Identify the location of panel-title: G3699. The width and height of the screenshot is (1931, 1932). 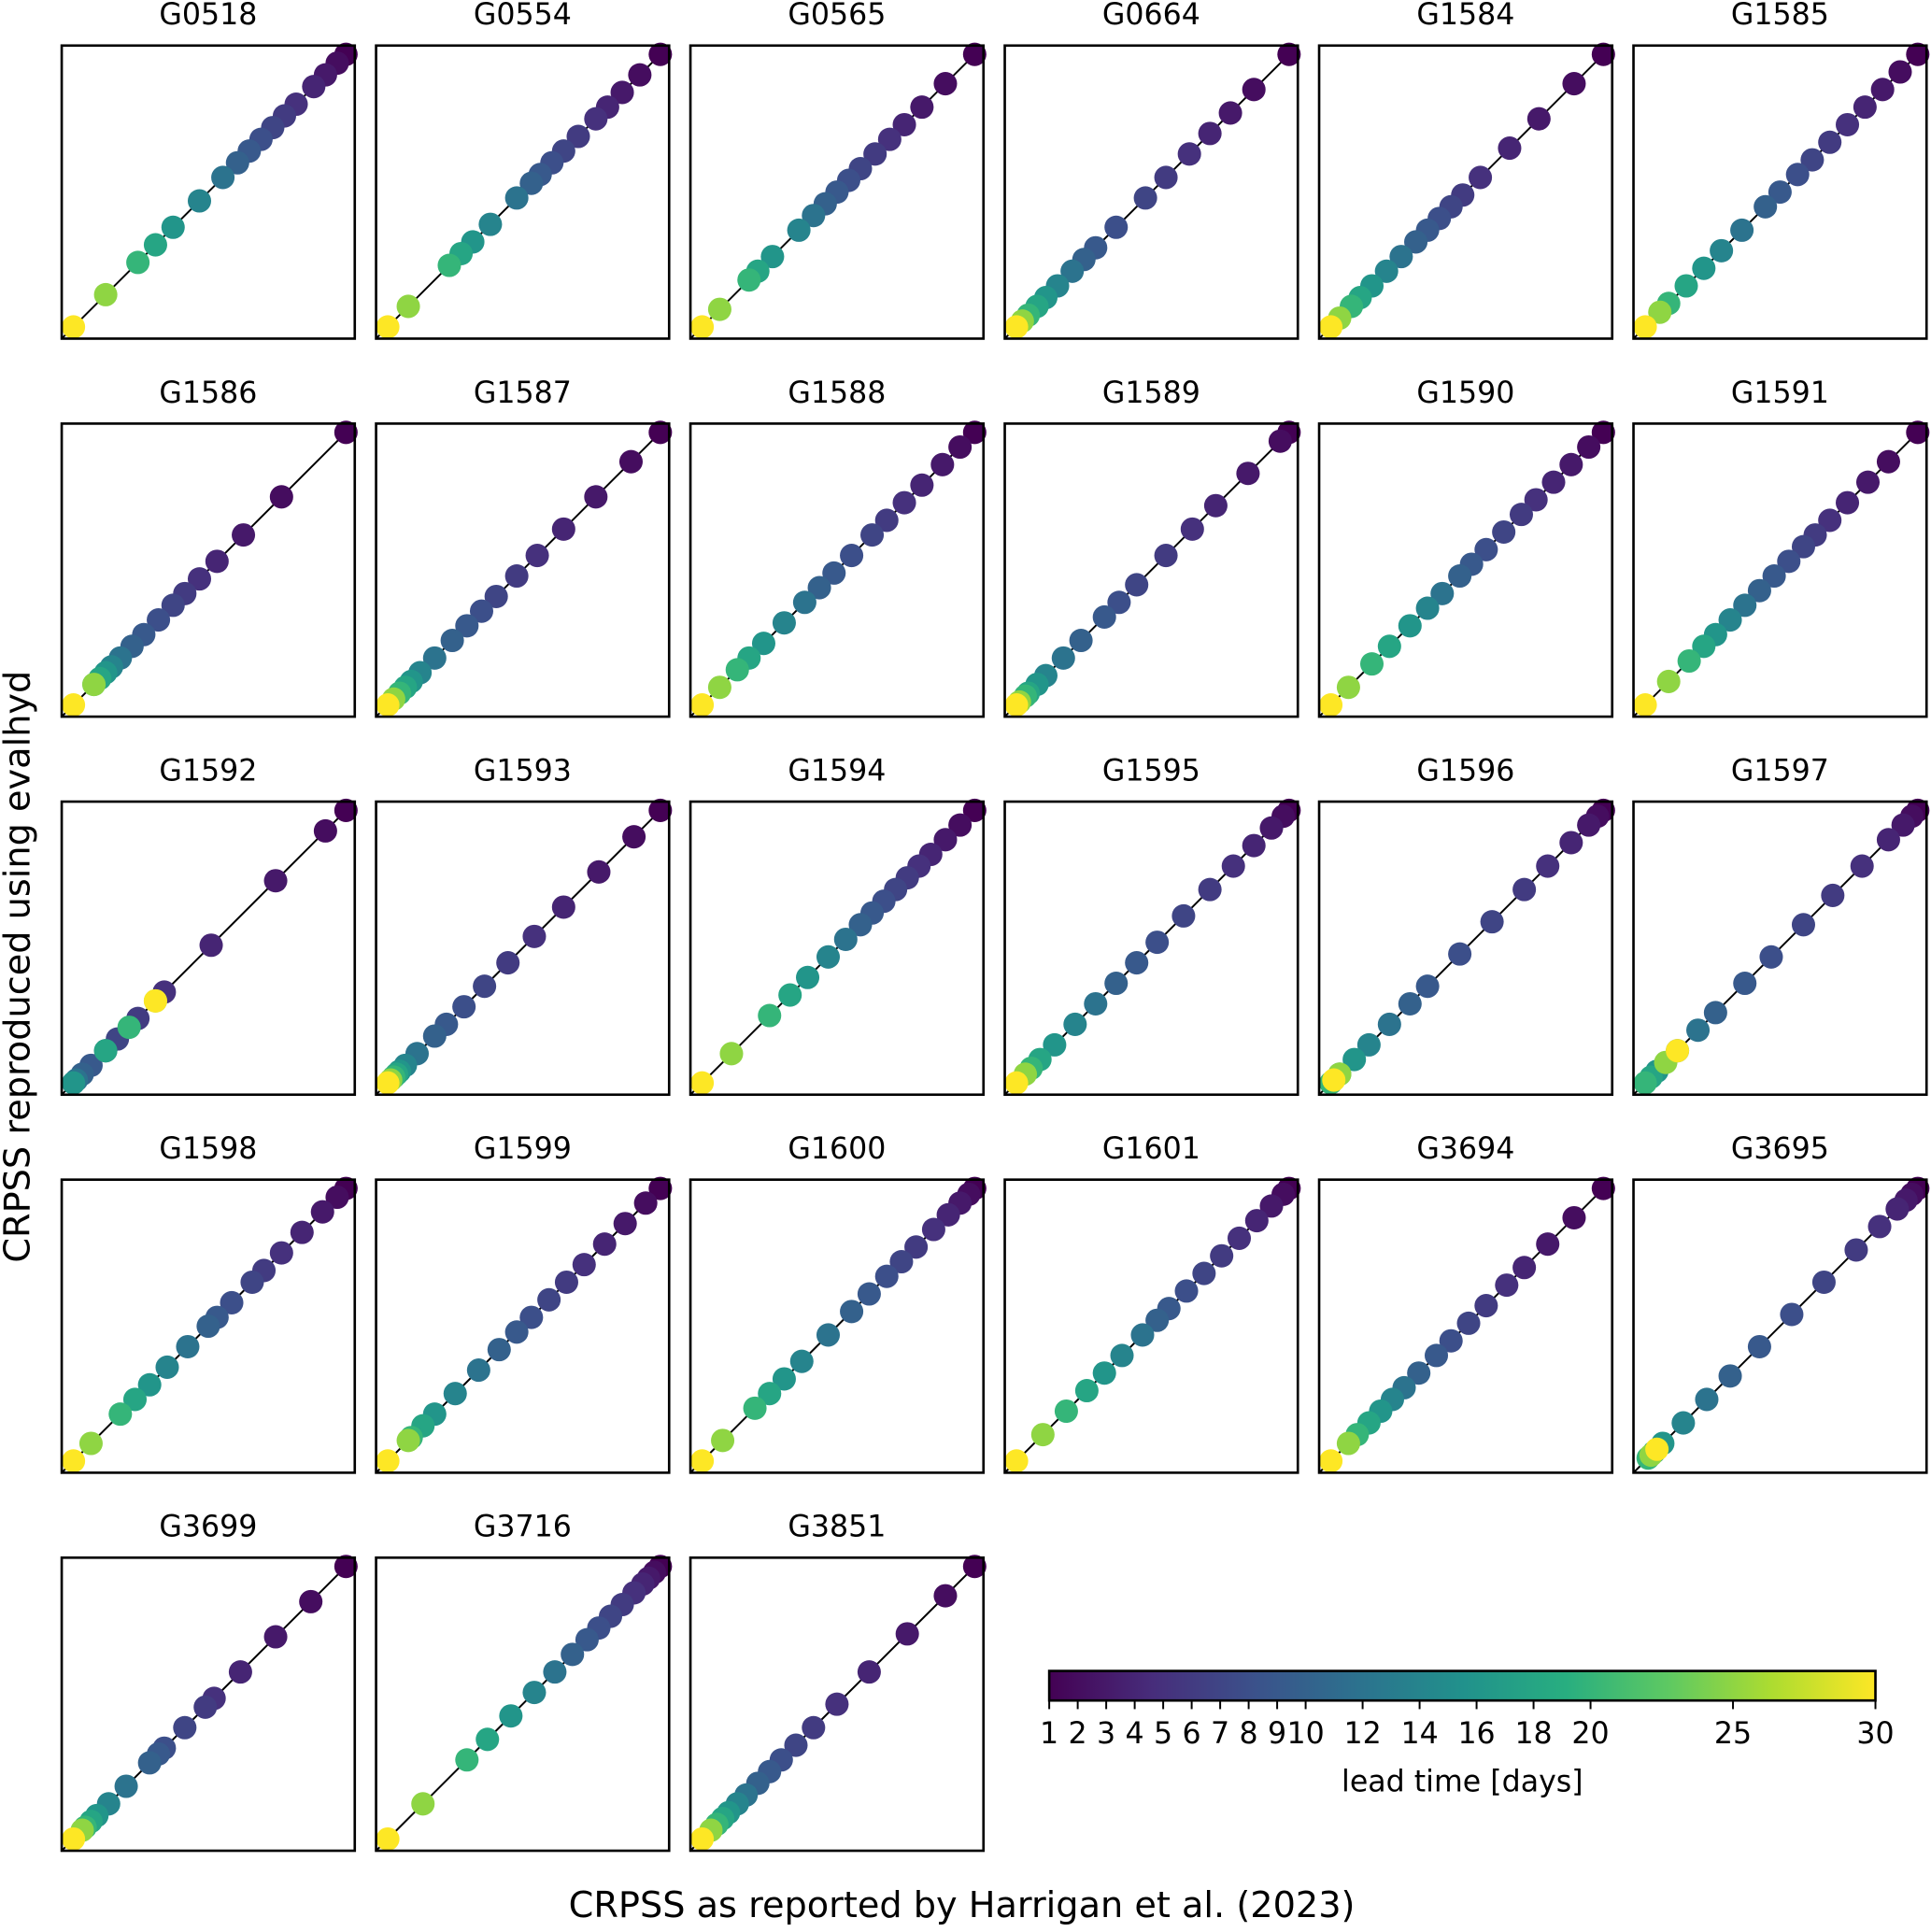
(208, 1527).